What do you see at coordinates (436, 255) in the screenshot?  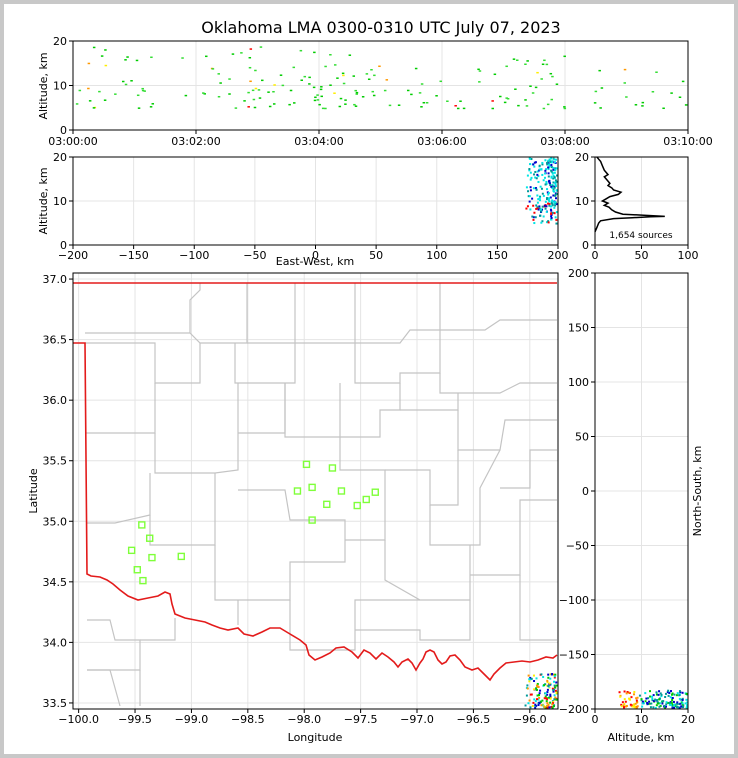 I see `ew-tick-label: 100` at bounding box center [436, 255].